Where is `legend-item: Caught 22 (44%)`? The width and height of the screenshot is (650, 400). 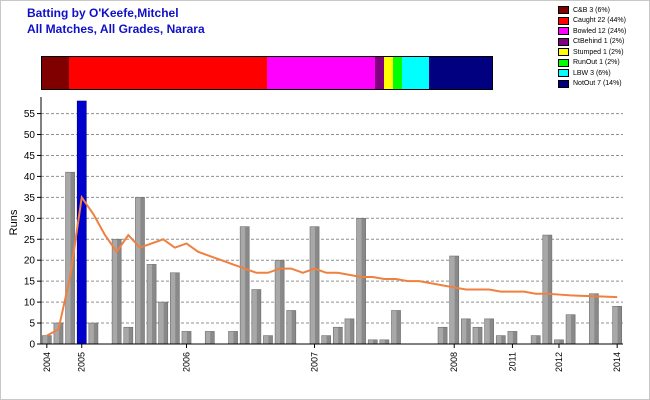
legend-item: Caught 22 (44%) is located at coordinates (592, 21).